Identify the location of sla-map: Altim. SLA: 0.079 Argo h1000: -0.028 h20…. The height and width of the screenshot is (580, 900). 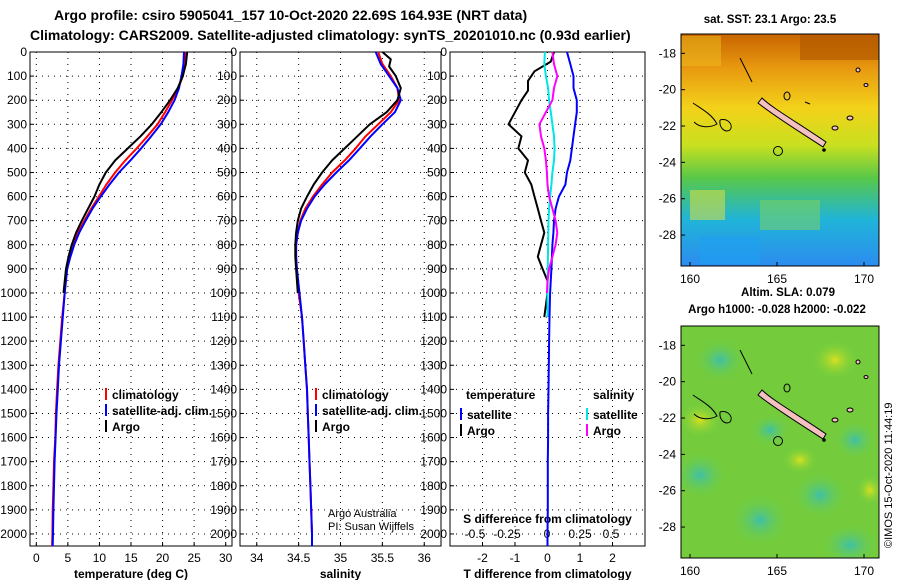
(769, 432).